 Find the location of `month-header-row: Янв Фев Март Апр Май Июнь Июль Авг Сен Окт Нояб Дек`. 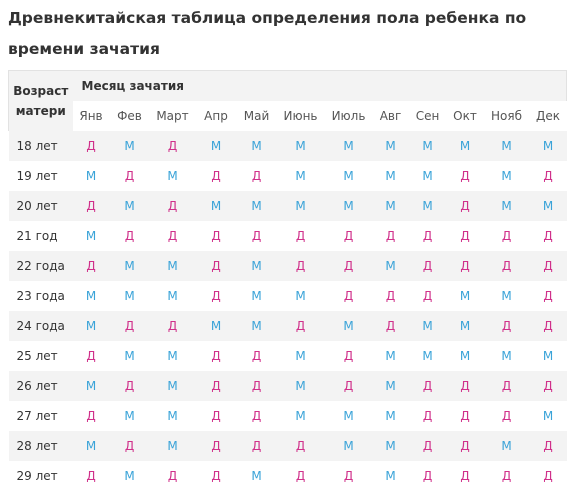

month-header-row: Янв Фев Март Апр Май Июнь Июль Авг Сен Окт Нояб Дек is located at coordinates (288, 116).